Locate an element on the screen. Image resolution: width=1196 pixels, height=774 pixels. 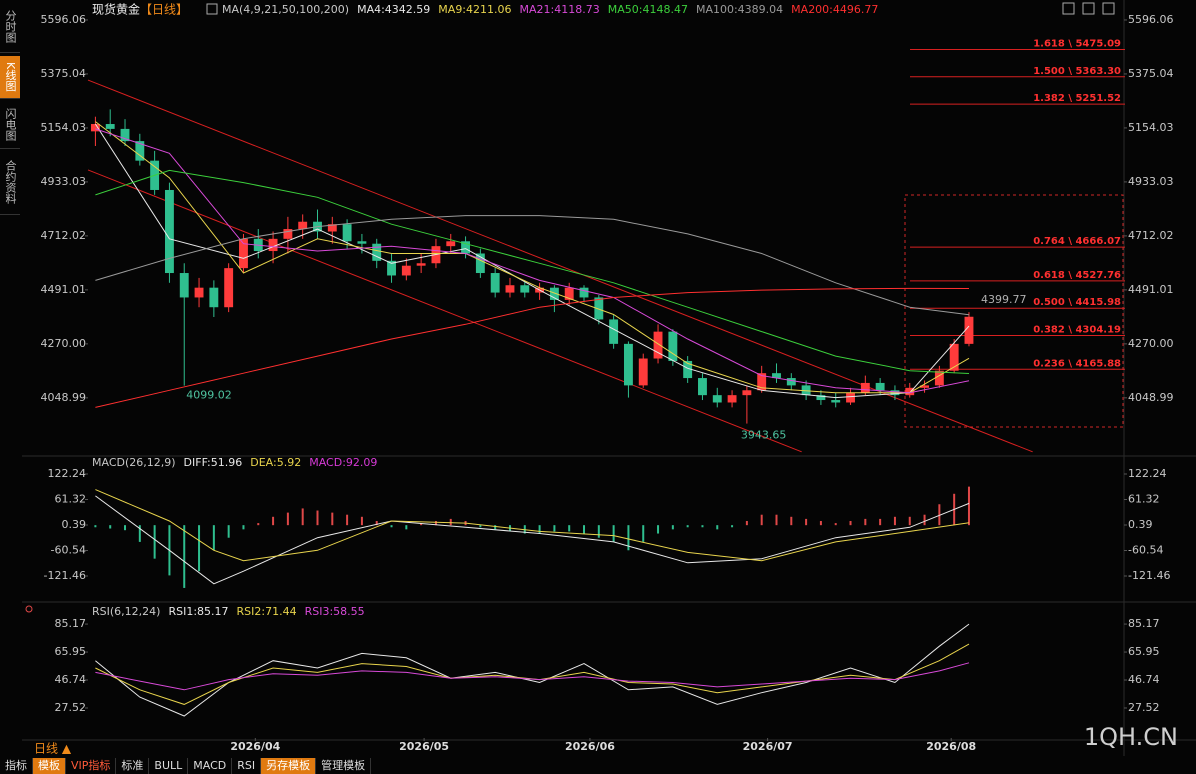
y-tick-label: 4491.01 is located at coordinates (1151, 289).